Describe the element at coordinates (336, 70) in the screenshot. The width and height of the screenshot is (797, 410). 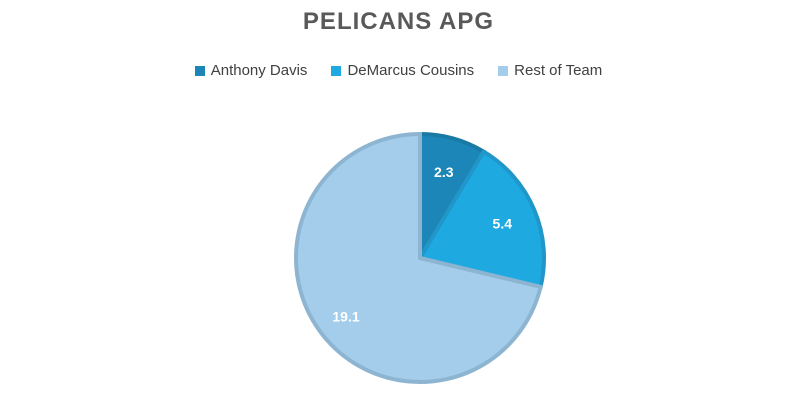
I see `legend-swatch-demarcus-cousins` at that location.